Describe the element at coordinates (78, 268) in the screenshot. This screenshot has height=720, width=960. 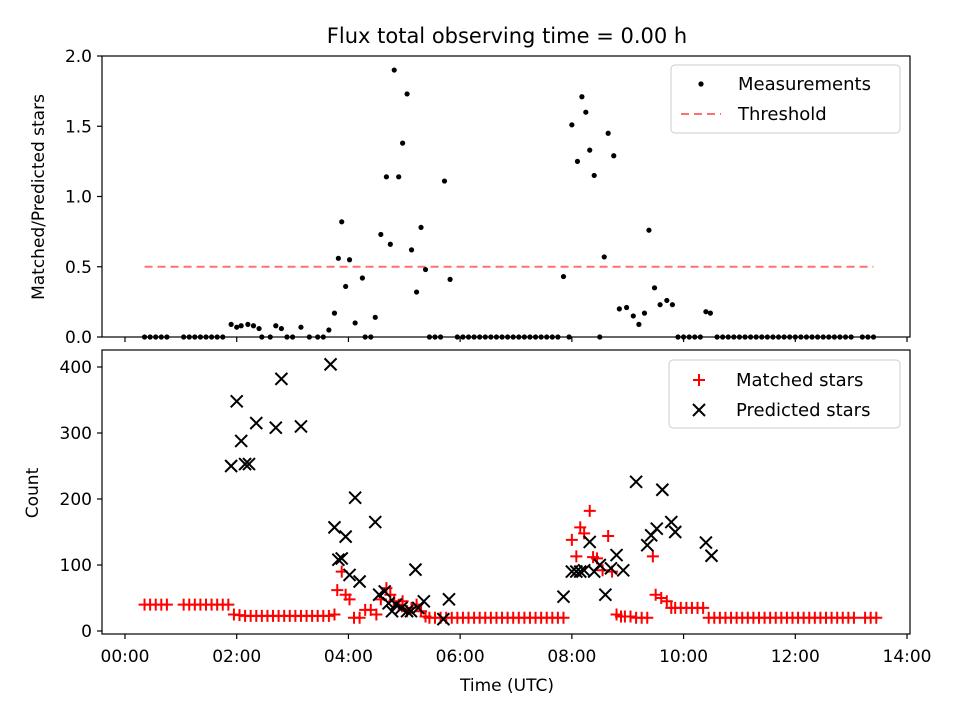
I see `ratio-y-tick-label: 0.5` at that location.